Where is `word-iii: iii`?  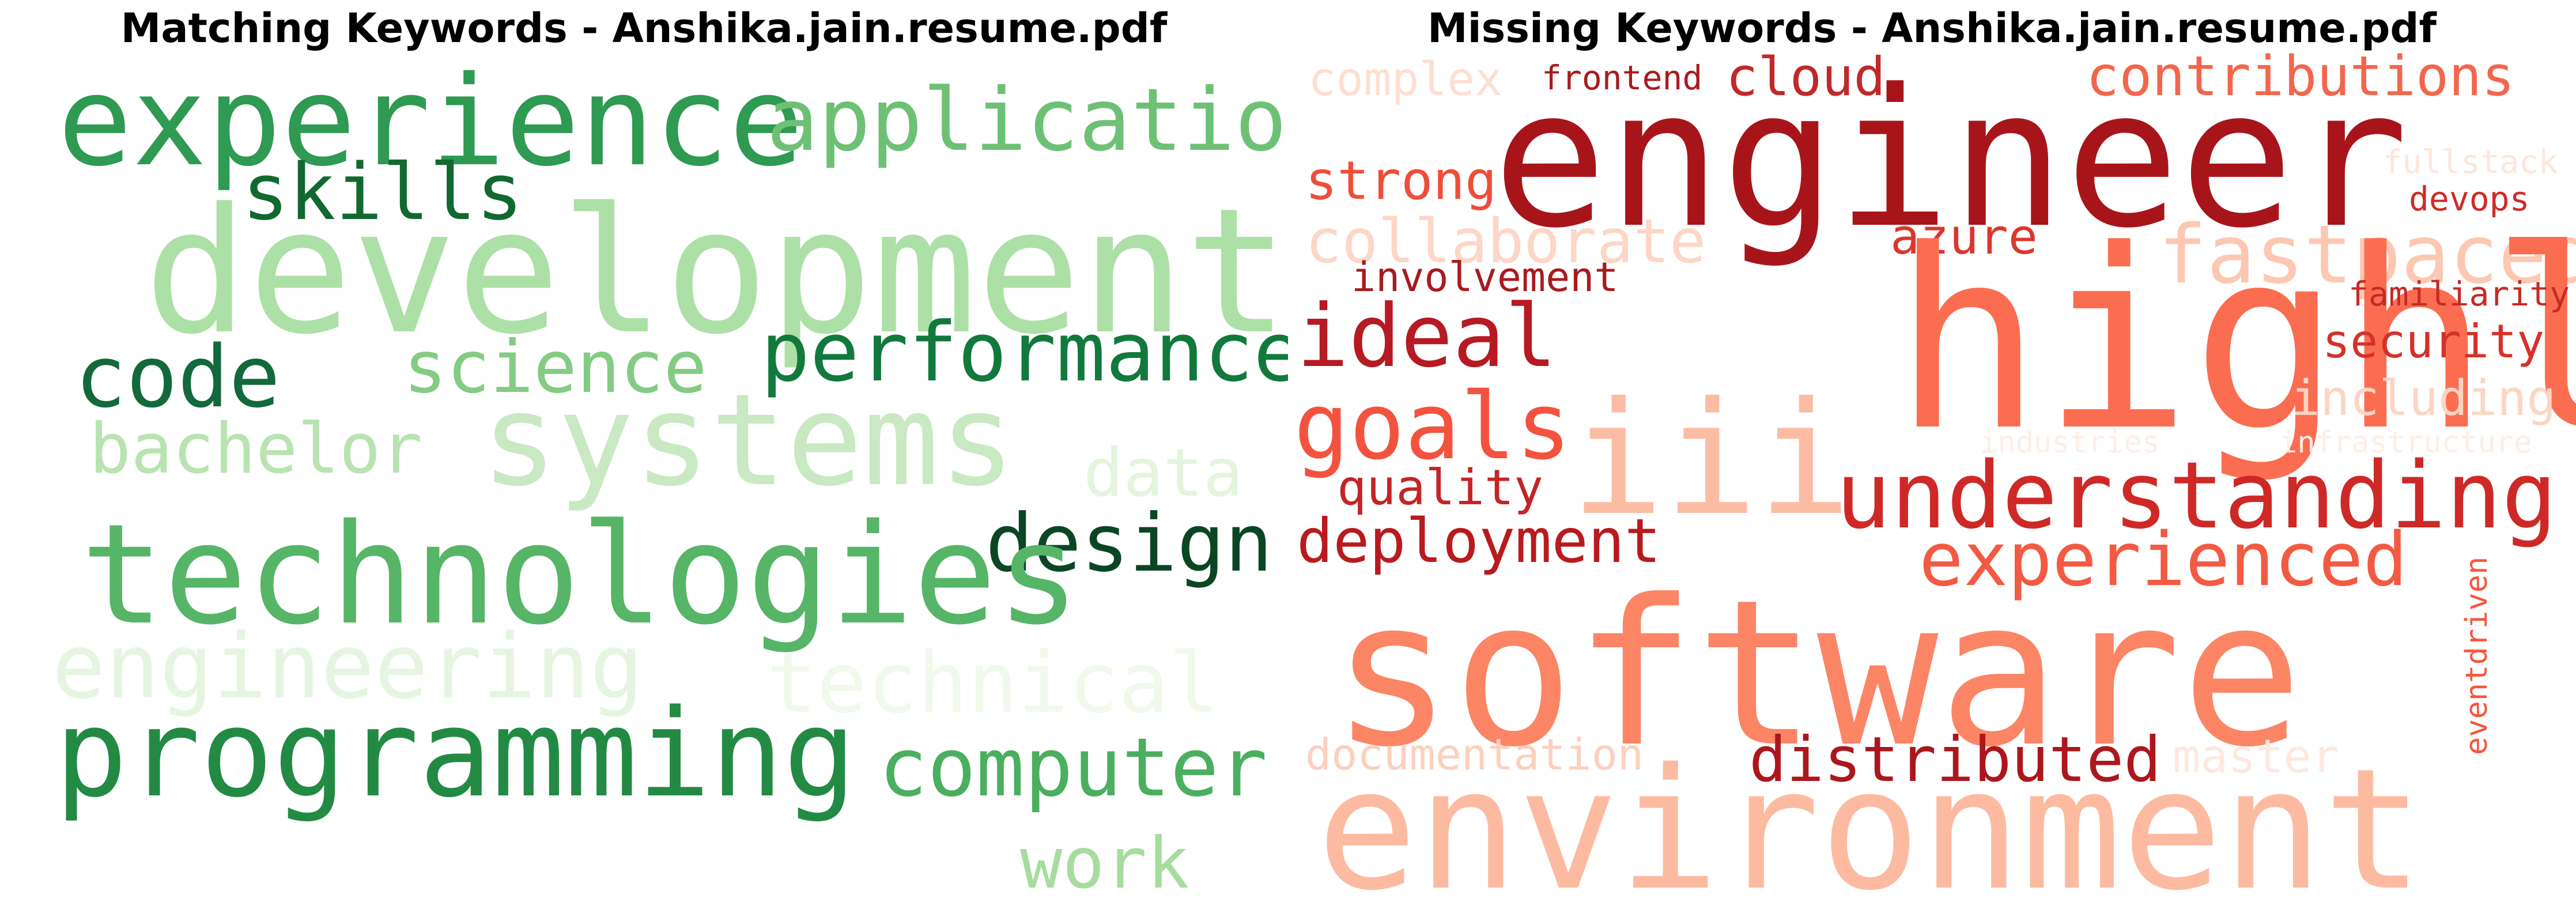 word-iii: iii is located at coordinates (1711, 459).